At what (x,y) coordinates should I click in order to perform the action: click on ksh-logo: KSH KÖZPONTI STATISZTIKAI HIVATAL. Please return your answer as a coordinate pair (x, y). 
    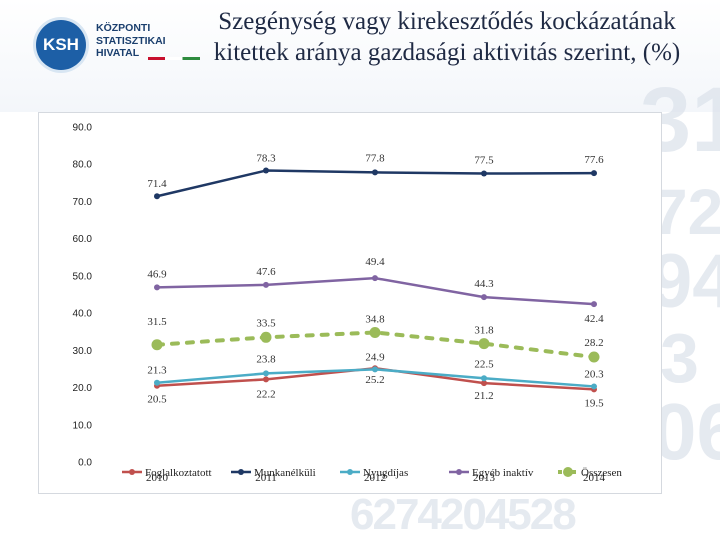
    Looking at the image, I should click on (118, 45).